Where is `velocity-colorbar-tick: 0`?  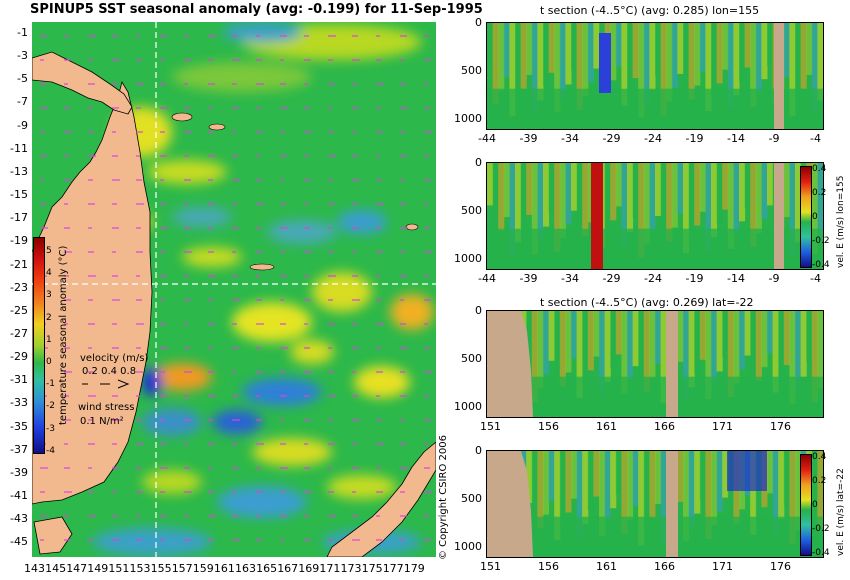
velocity-colorbar-tick: 0 is located at coordinates (815, 217).